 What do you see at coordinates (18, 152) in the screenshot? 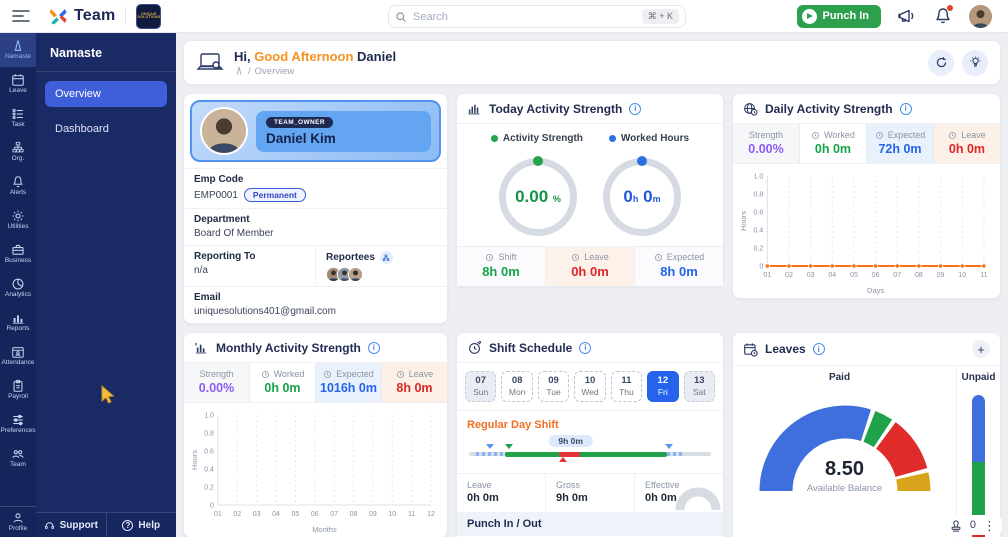
I see `sidebar-item-org: Org.` at bounding box center [18, 152].